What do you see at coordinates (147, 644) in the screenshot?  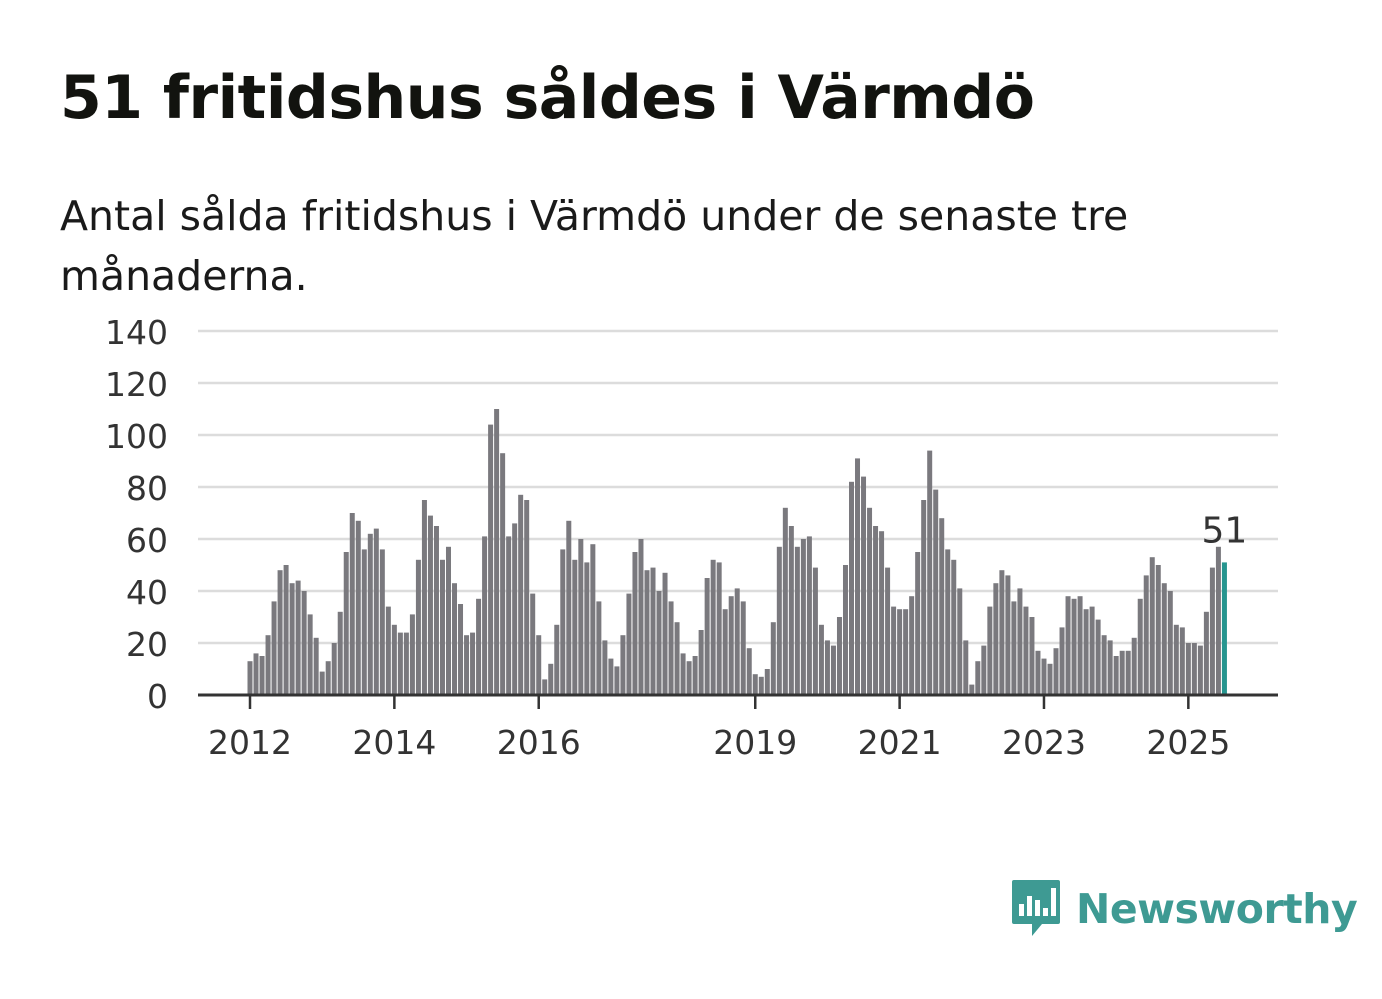 I see `y-tick-label: 20` at bounding box center [147, 644].